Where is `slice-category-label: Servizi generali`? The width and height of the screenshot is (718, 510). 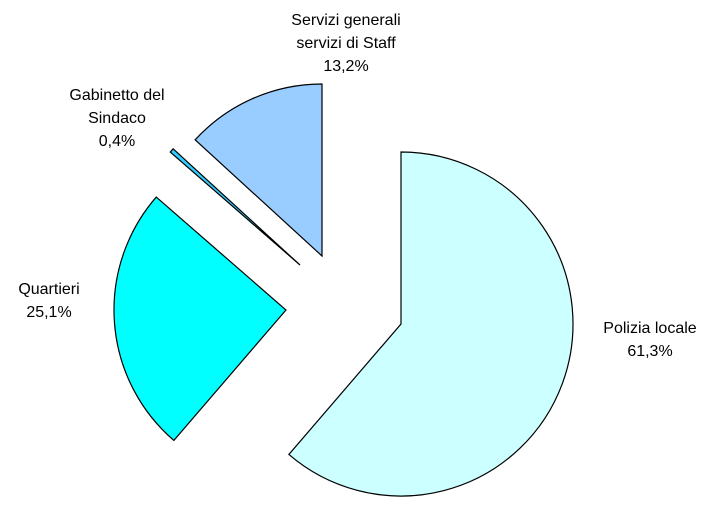 slice-category-label: Servizi generali is located at coordinates (345, 20).